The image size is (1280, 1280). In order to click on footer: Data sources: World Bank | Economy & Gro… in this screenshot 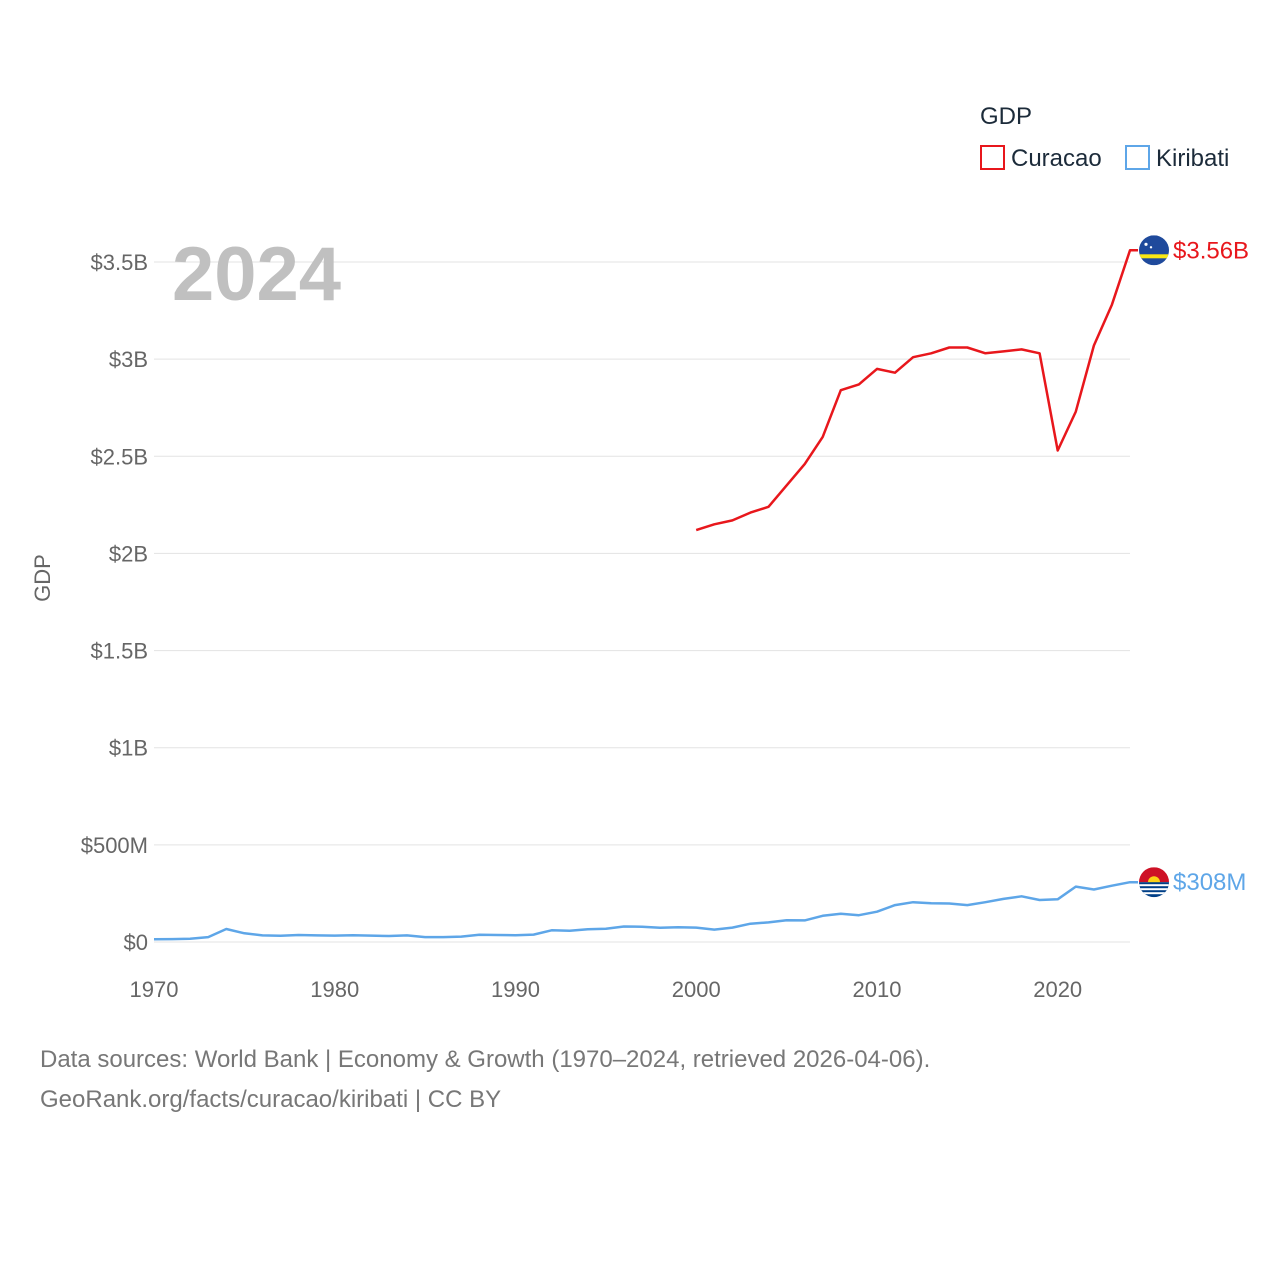, I will do `click(485, 1080)`.